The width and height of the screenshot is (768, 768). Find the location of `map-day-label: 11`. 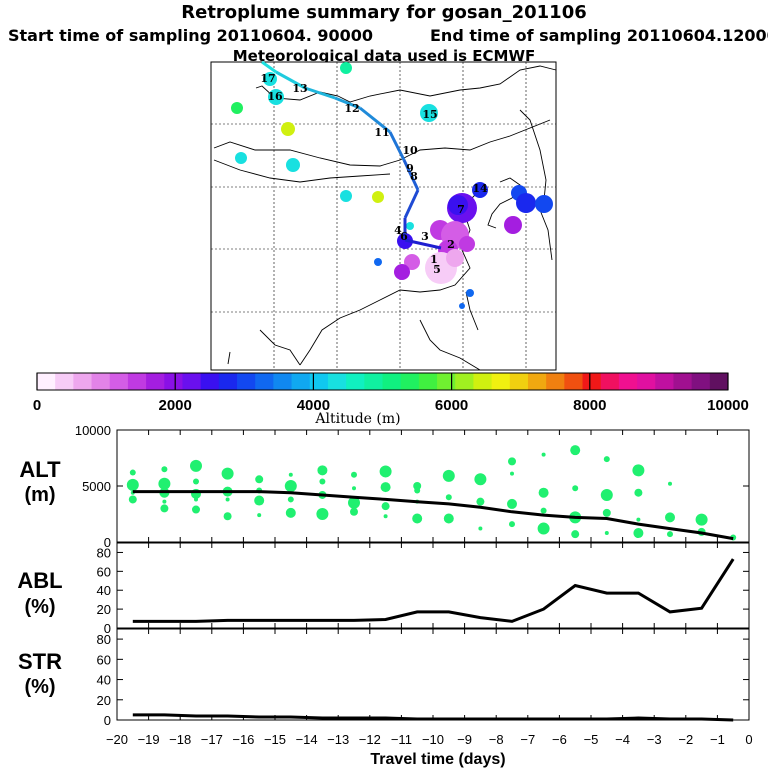

map-day-label: 11 is located at coordinates (381, 132).